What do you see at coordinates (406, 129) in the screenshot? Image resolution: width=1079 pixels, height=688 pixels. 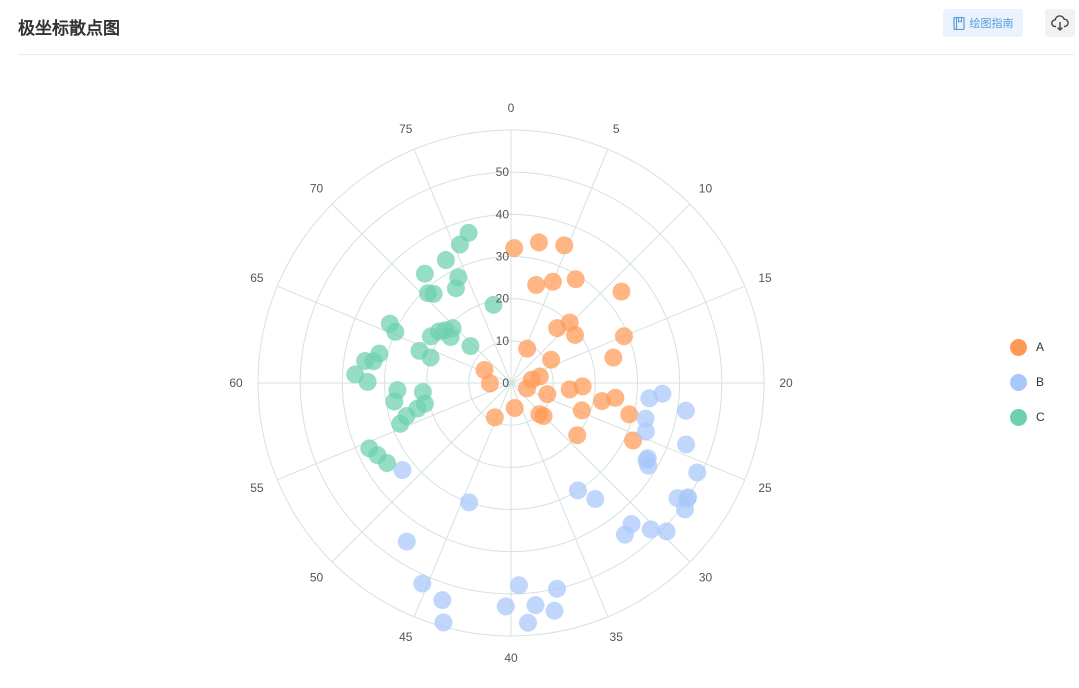 I see `angle-tick-label: 75` at bounding box center [406, 129].